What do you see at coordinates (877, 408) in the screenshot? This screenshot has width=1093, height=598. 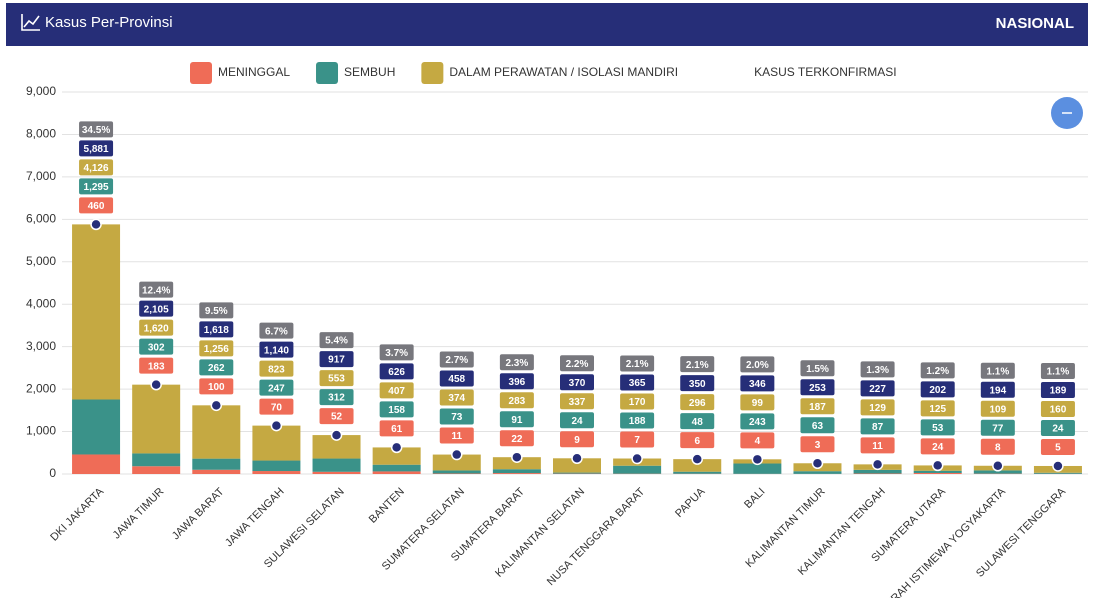 I see `data-label: 129` at bounding box center [877, 408].